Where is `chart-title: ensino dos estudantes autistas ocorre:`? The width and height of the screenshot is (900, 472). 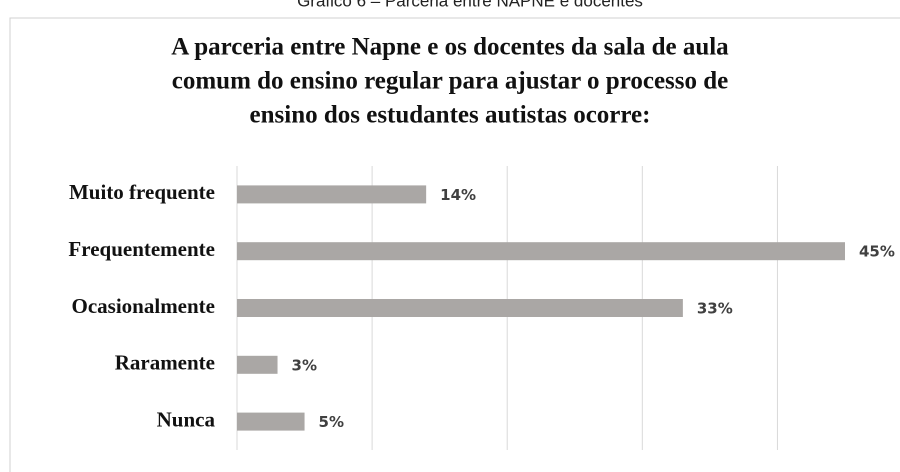
chart-title: ensino dos estudantes autistas ocorre: is located at coordinates (450, 115).